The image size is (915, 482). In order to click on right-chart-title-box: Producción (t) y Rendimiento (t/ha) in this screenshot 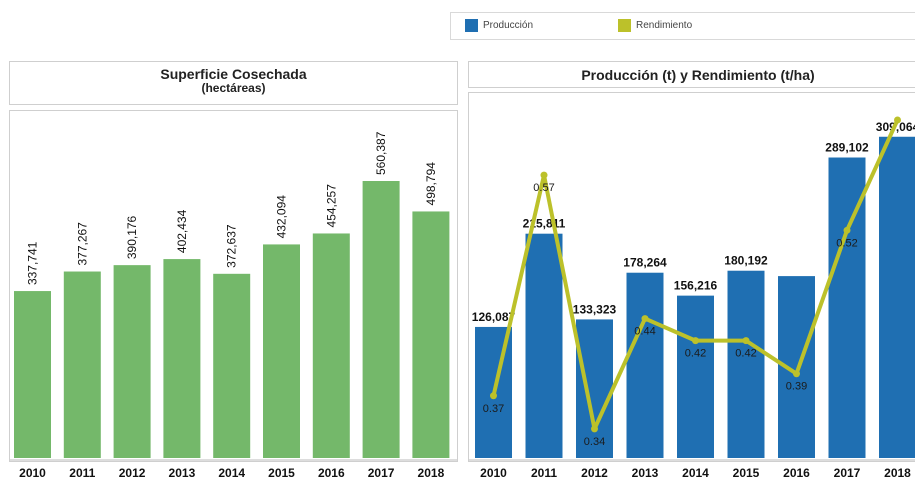, I will do `click(691, 74)`.